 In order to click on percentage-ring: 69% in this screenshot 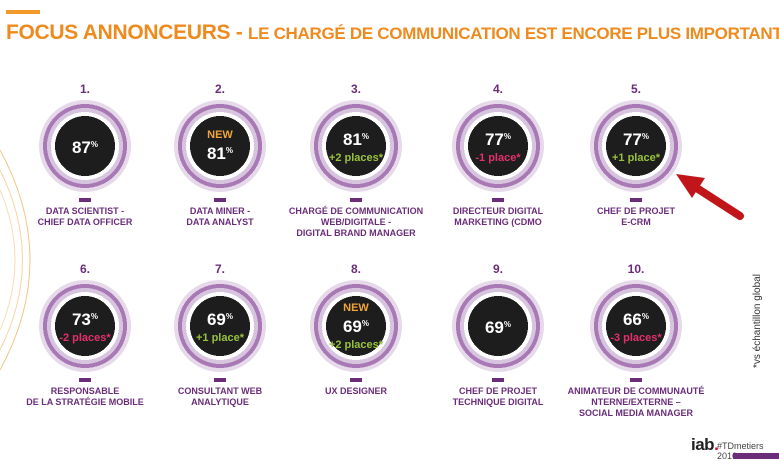, I will do `click(498, 326)`.